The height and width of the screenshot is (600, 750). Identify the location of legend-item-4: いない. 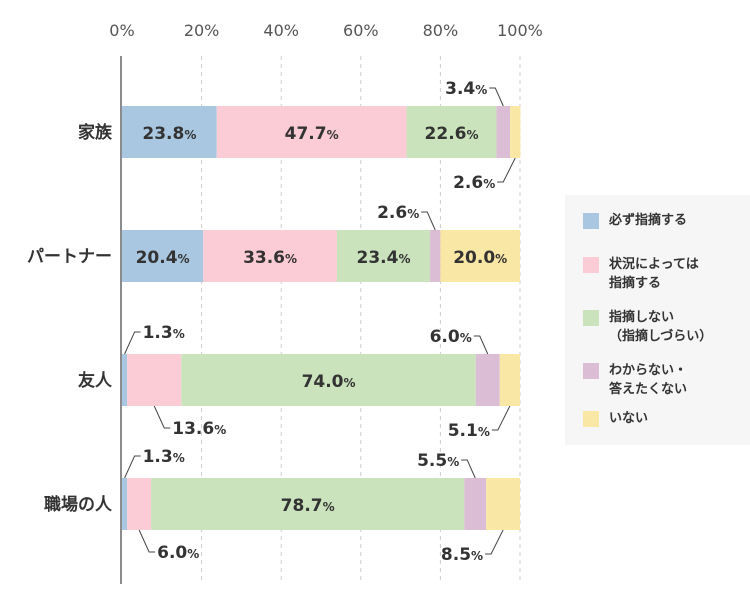
(615, 418).